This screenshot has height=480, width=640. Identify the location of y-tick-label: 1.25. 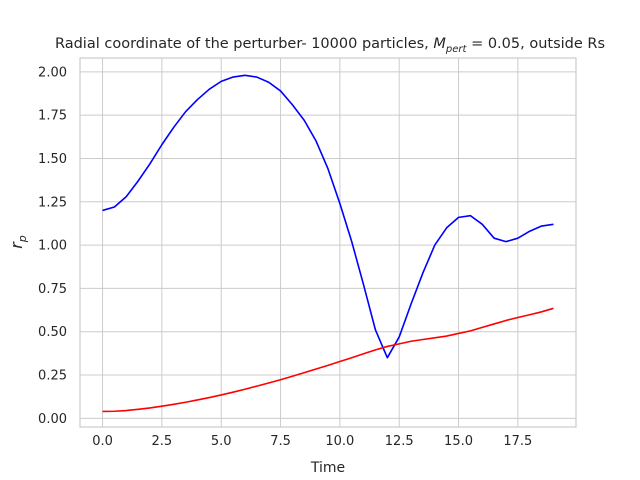
(52, 202).